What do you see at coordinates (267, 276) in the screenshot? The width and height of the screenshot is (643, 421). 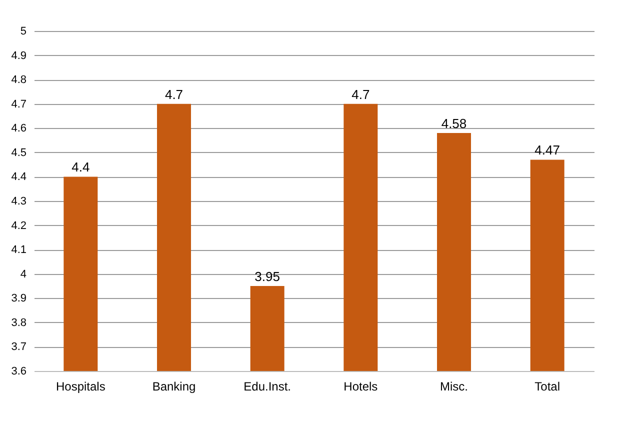 I see `data-label: 3.95` at bounding box center [267, 276].